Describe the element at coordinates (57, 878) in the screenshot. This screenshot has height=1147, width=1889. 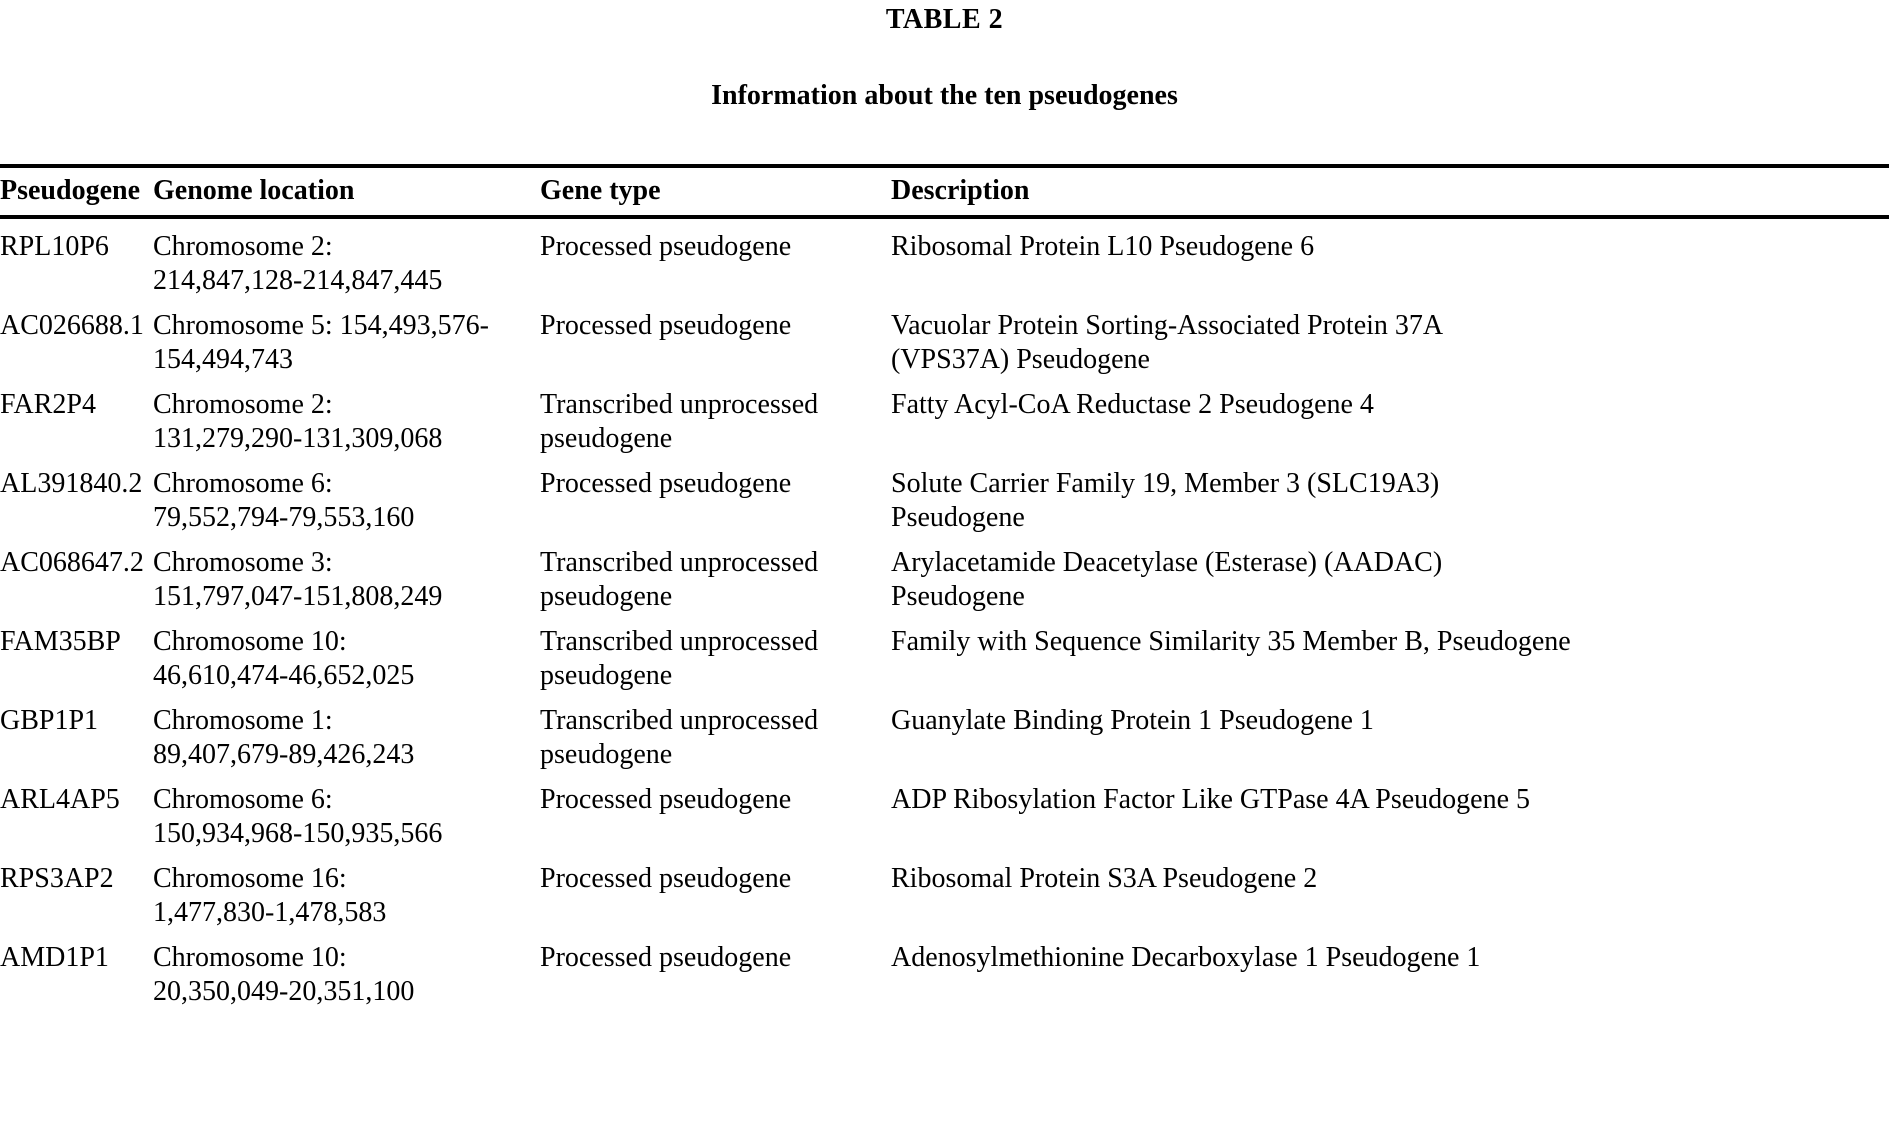
I see `pseudogene-cell: RPS3AP2` at that location.